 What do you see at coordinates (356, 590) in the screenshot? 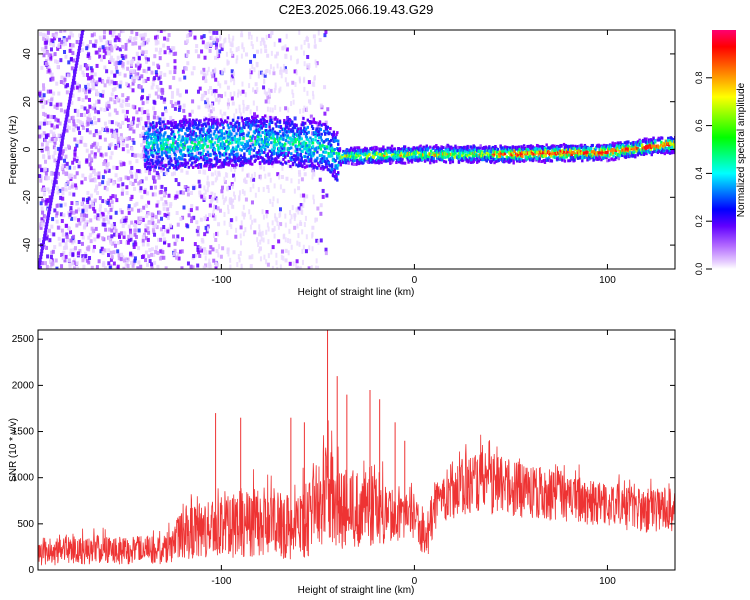
I see `snr-x-label: Height of straight line (km)` at bounding box center [356, 590].